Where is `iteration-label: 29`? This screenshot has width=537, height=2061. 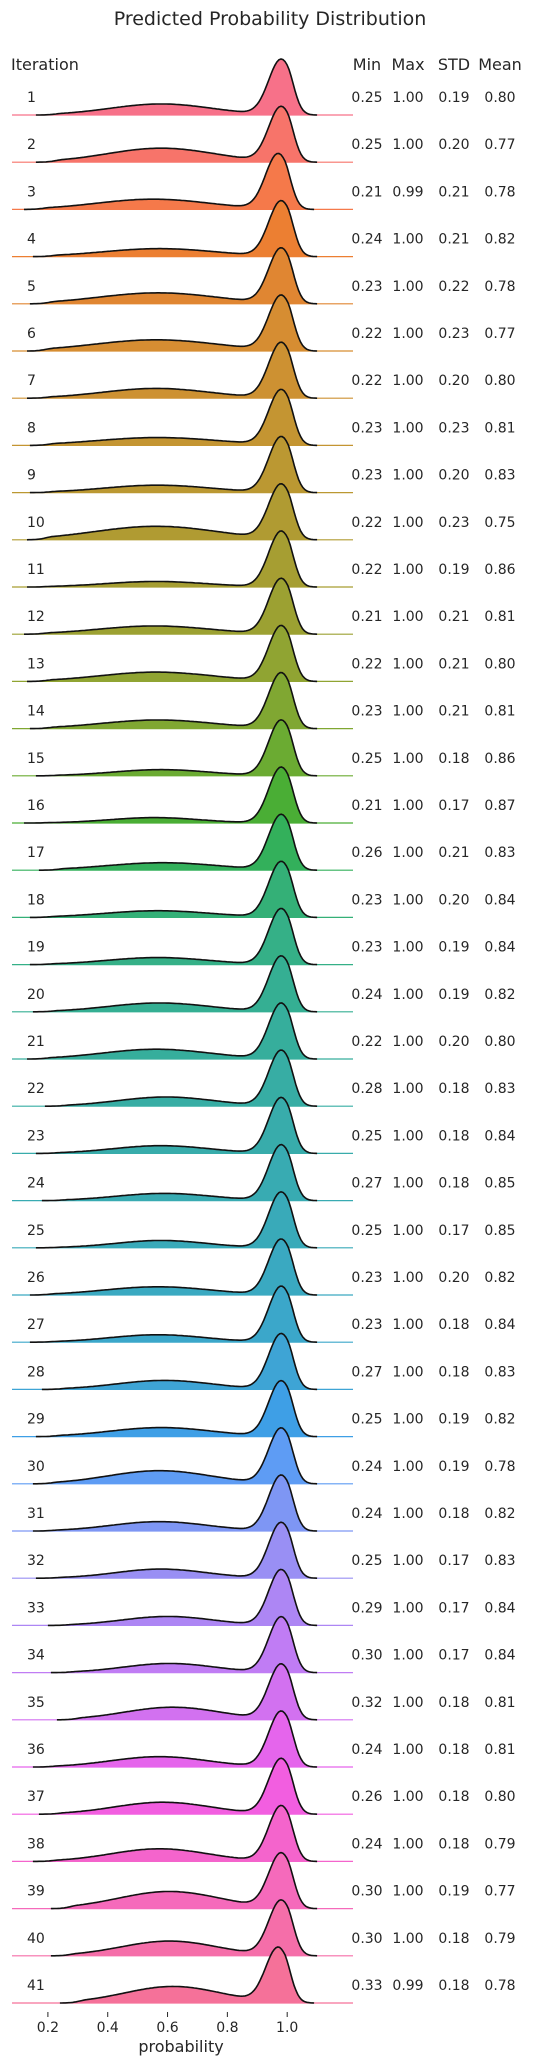 iteration-label: 29 is located at coordinates (36, 1420).